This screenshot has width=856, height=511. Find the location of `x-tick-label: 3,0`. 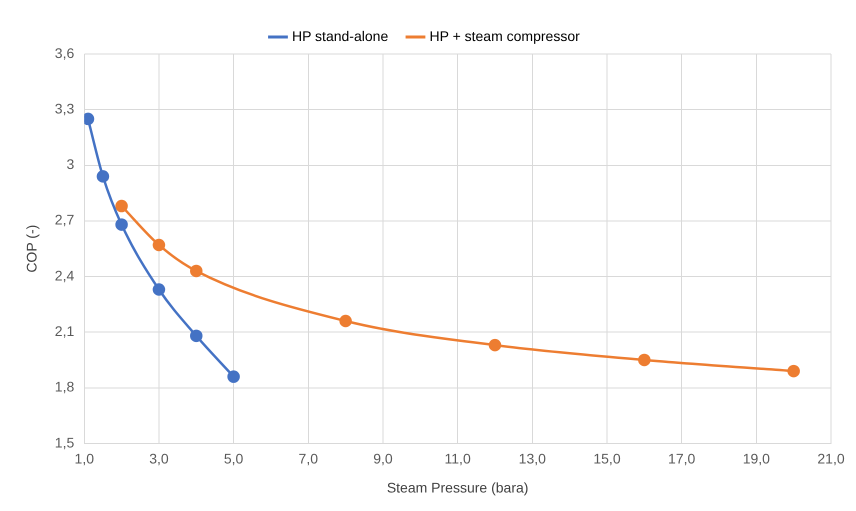

x-tick-label: 3,0 is located at coordinates (159, 458).